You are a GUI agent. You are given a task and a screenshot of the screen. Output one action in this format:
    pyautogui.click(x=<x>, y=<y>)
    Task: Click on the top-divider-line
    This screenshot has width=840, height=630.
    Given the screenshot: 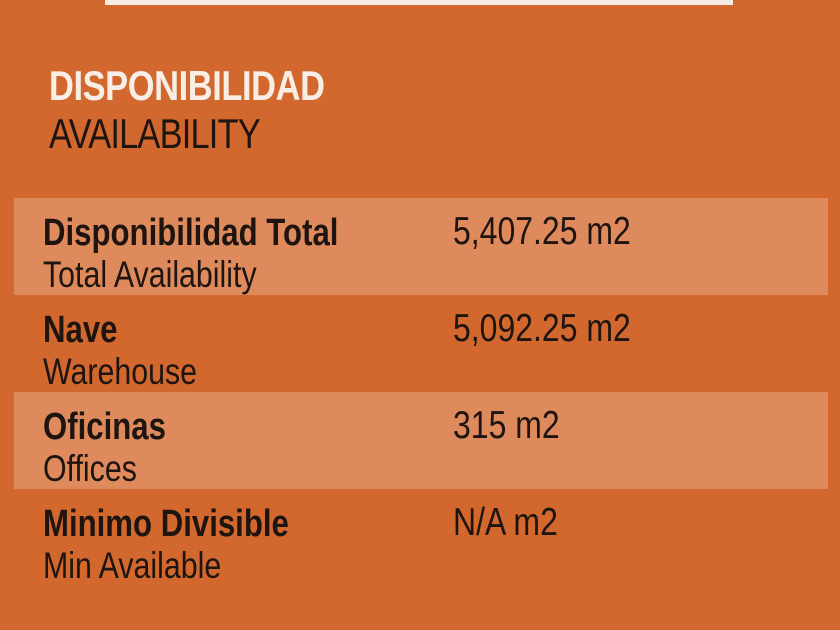 What is the action you would take?
    pyautogui.click(x=419, y=2)
    